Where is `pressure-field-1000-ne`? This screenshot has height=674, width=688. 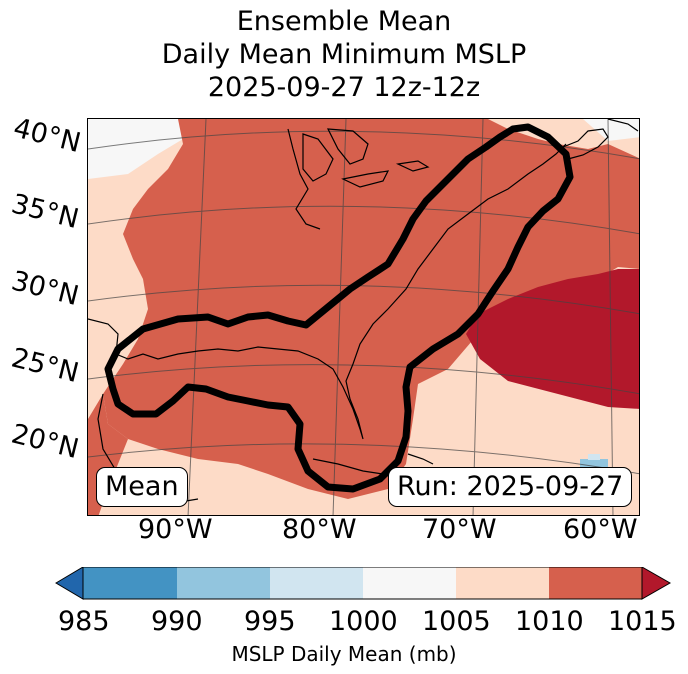 pressure-field-1000-ne is located at coordinates (611, 130).